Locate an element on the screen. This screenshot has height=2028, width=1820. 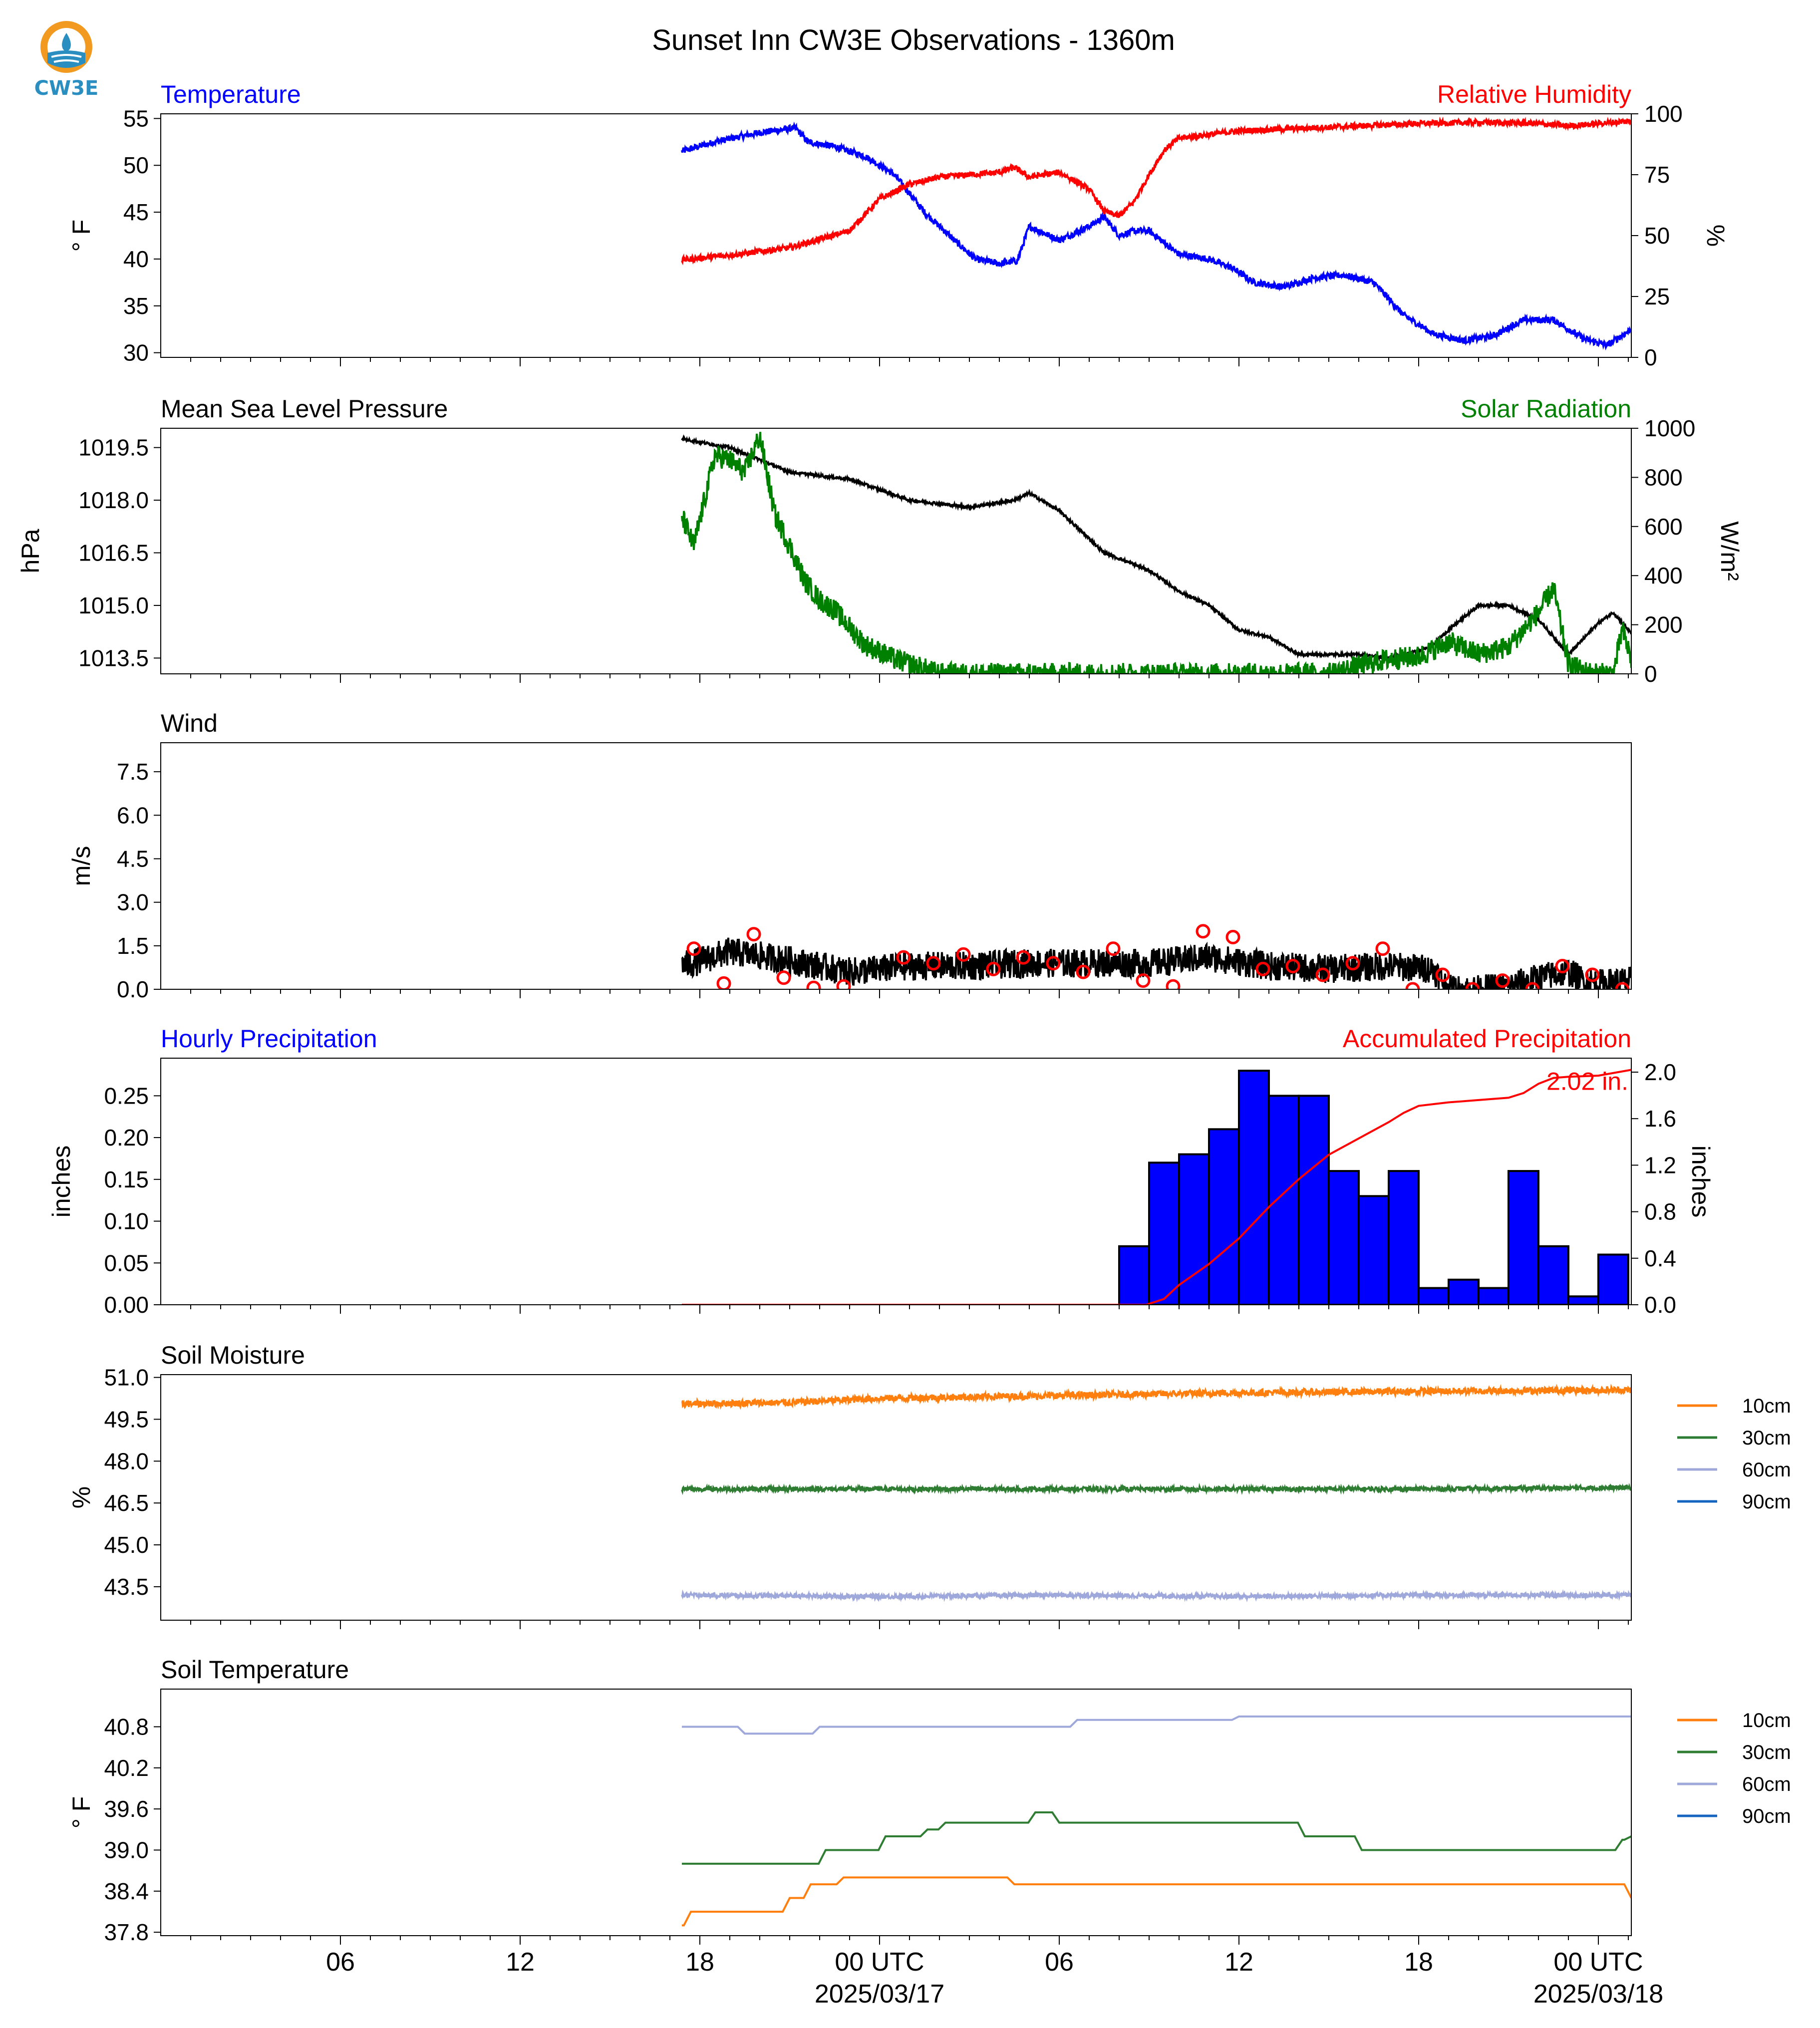
panel-title-left: Temperature is located at coordinates (231, 94).